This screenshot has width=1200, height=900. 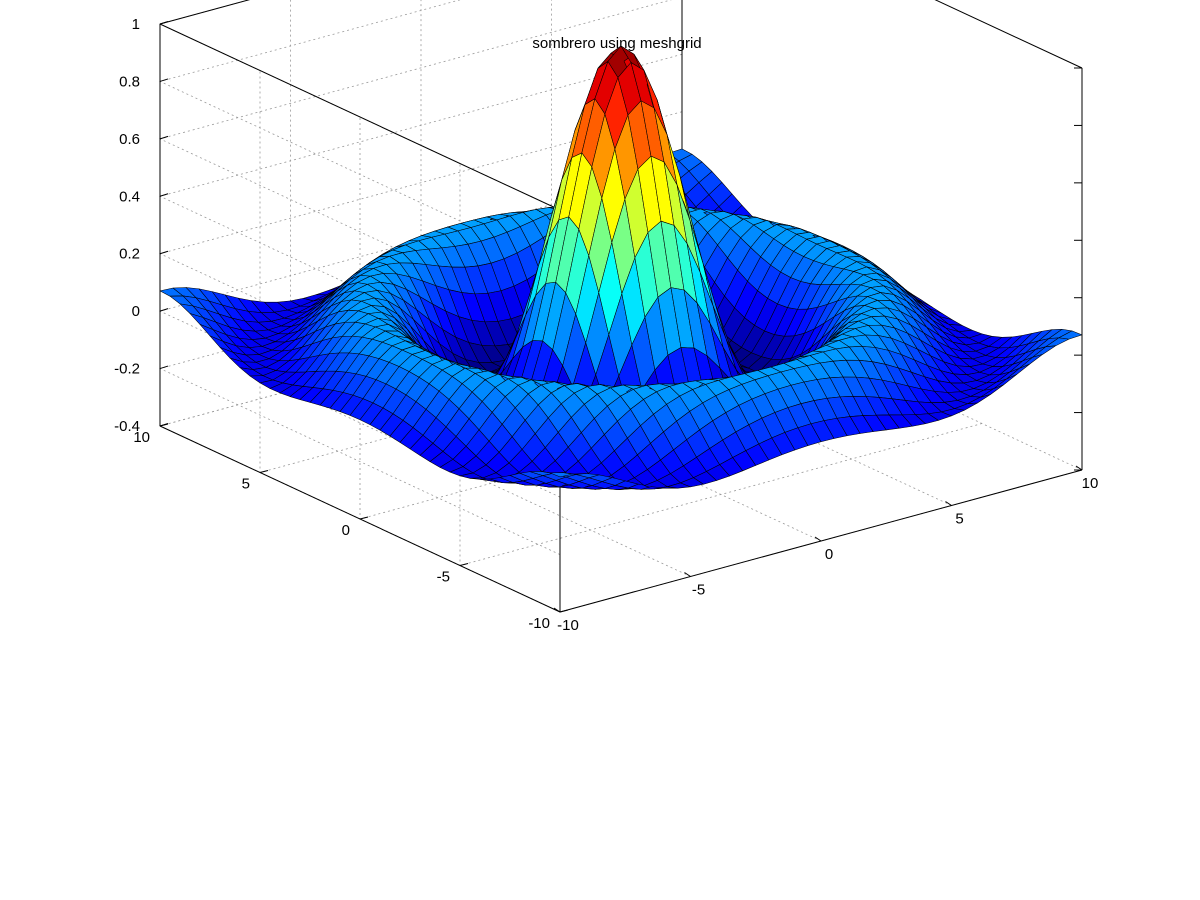 I want to click on z-tick-label: -0.4, so click(x=127, y=426).